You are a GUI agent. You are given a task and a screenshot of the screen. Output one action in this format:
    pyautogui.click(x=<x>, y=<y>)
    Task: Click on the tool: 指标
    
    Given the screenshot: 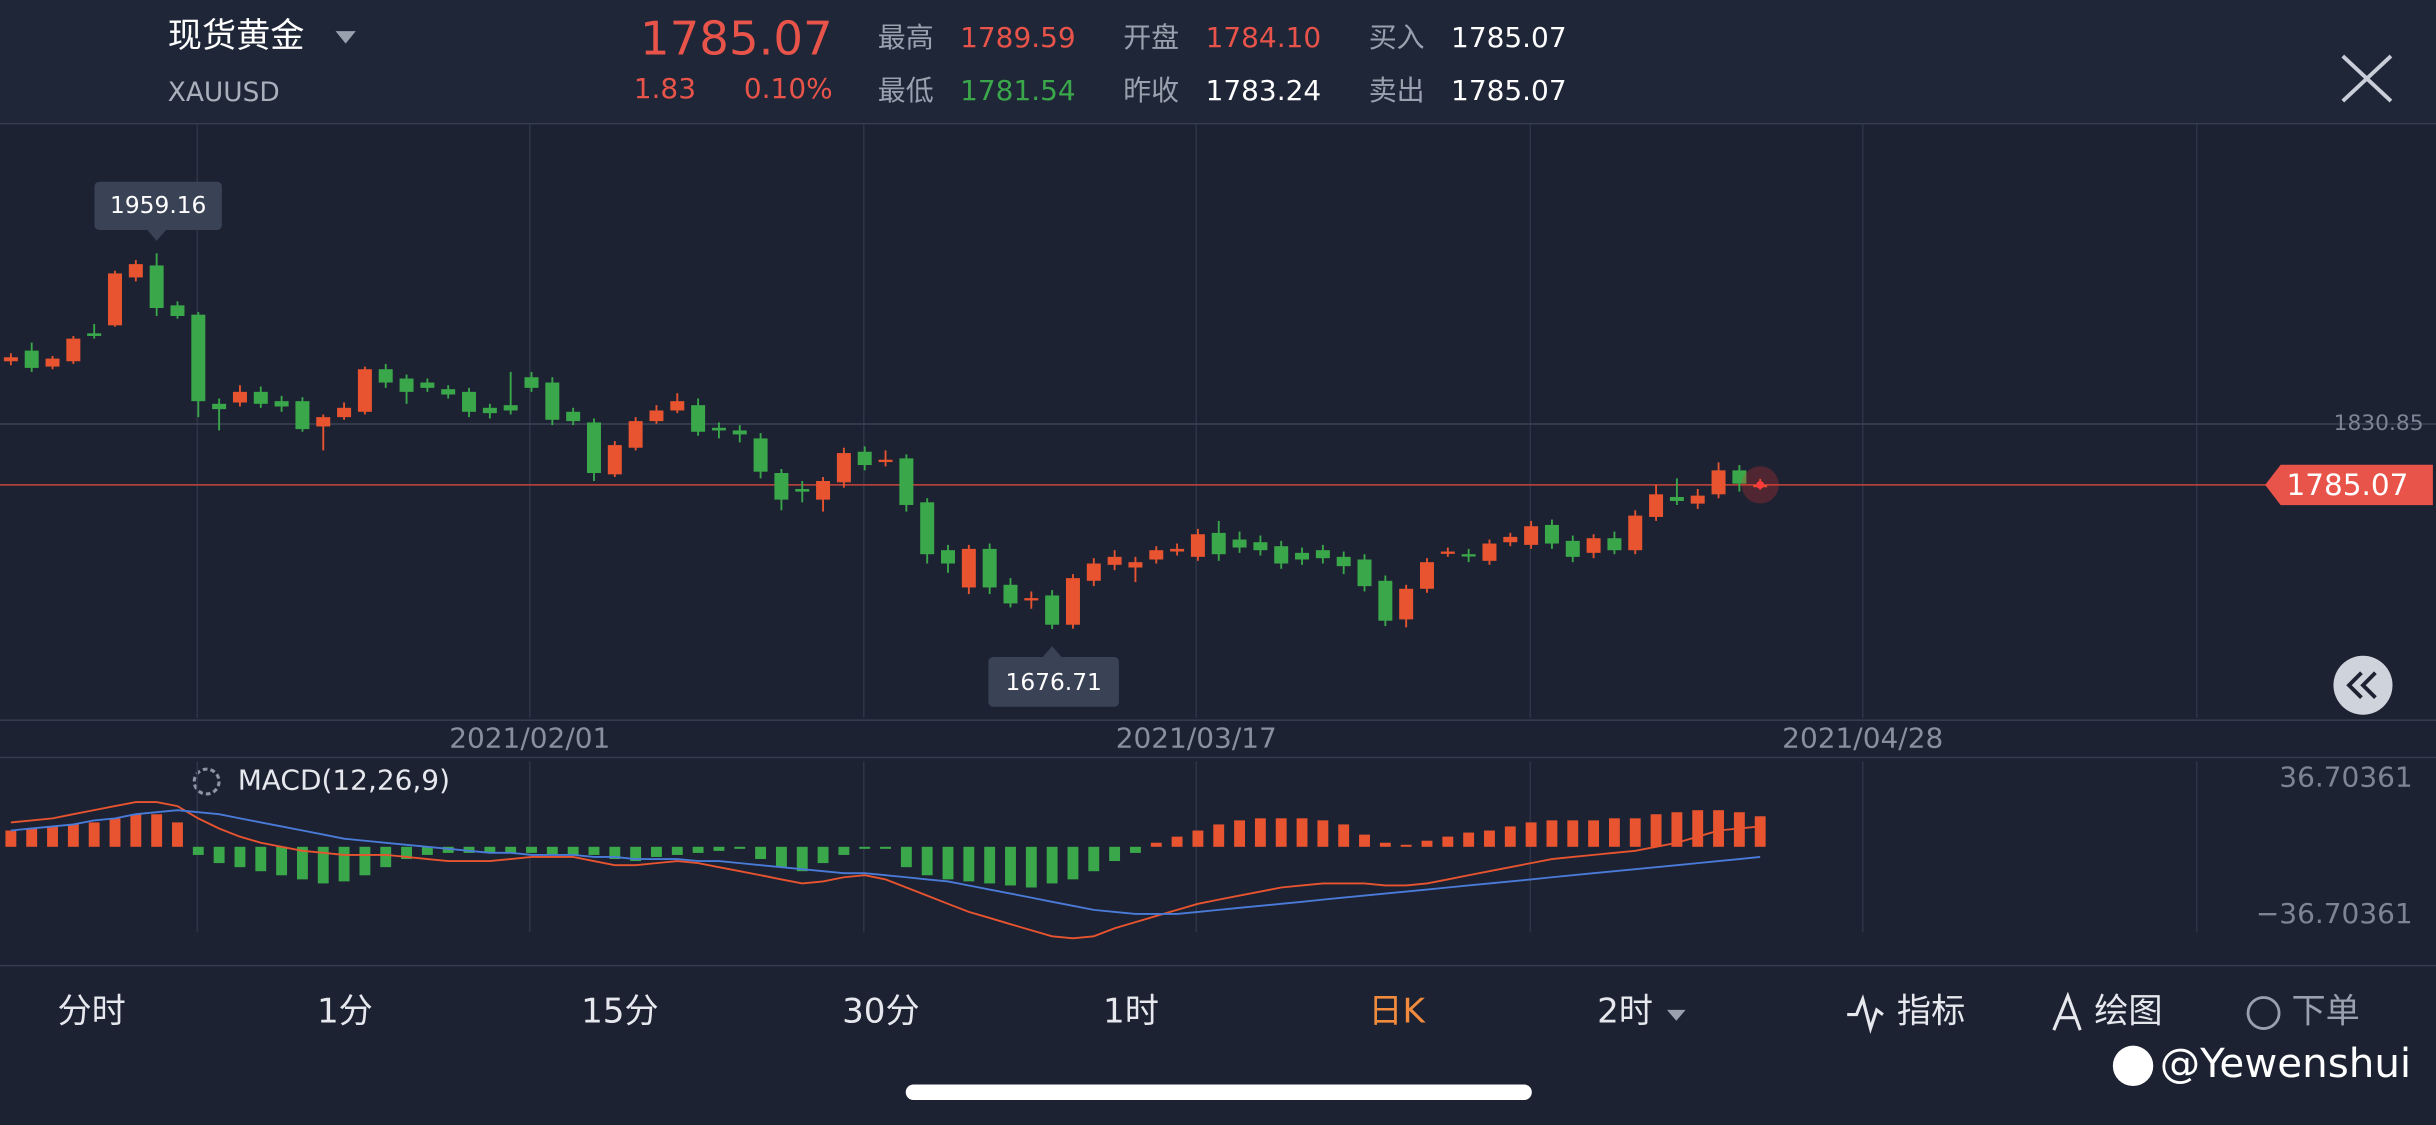 What is the action you would take?
    pyautogui.click(x=1931, y=1012)
    